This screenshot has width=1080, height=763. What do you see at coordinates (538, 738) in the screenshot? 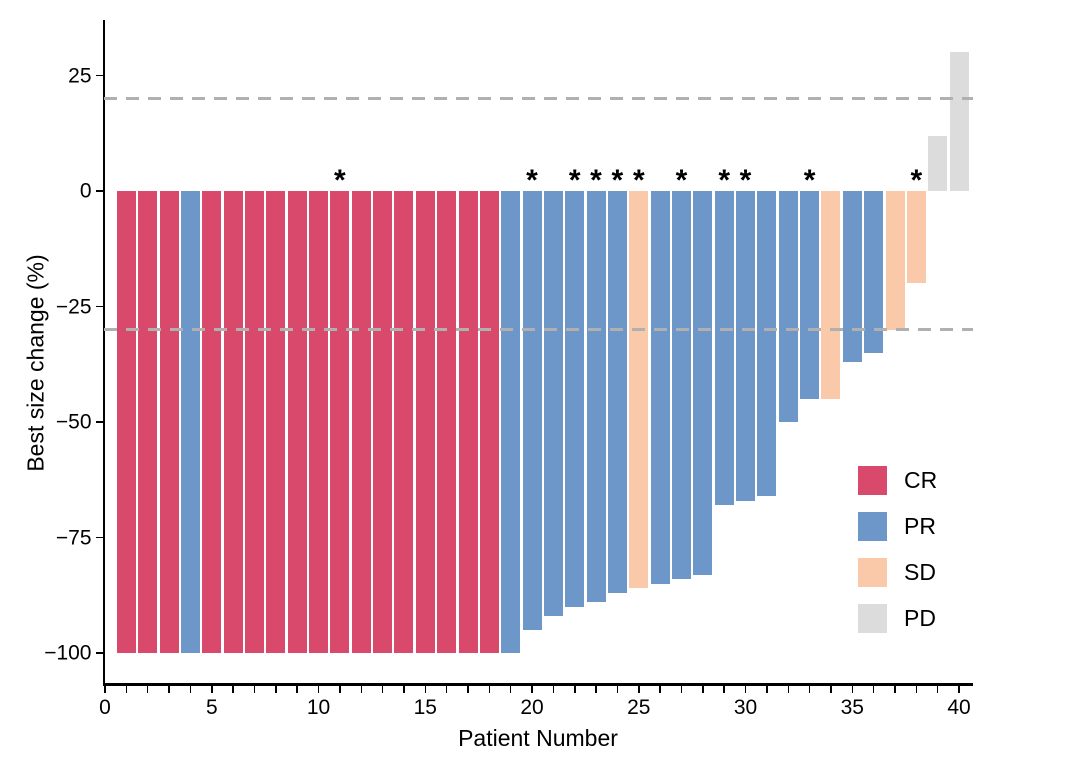
I see `x-axis-title: Patient Number` at bounding box center [538, 738].